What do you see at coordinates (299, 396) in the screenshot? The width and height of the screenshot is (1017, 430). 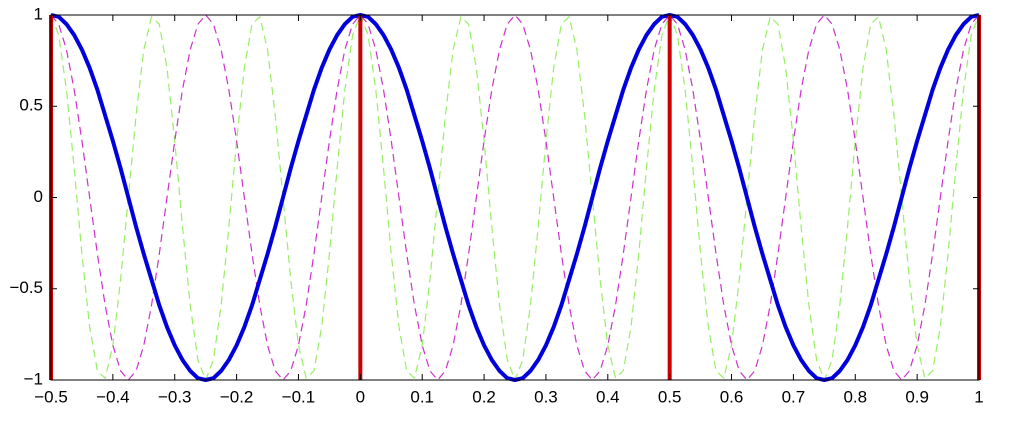 I see `x-tick-label: −0.1` at bounding box center [299, 396].